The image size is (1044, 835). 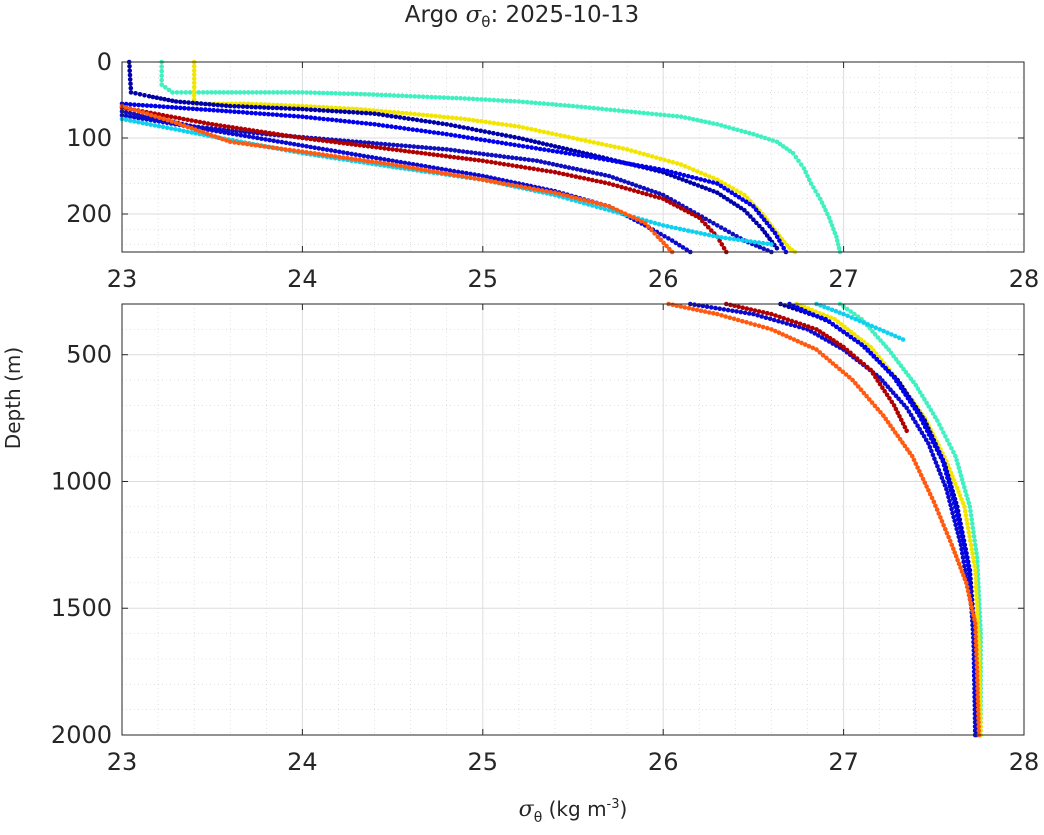 I want to click on chart-title: Argo σθ: 2025-10-13, so click(x=522, y=18).